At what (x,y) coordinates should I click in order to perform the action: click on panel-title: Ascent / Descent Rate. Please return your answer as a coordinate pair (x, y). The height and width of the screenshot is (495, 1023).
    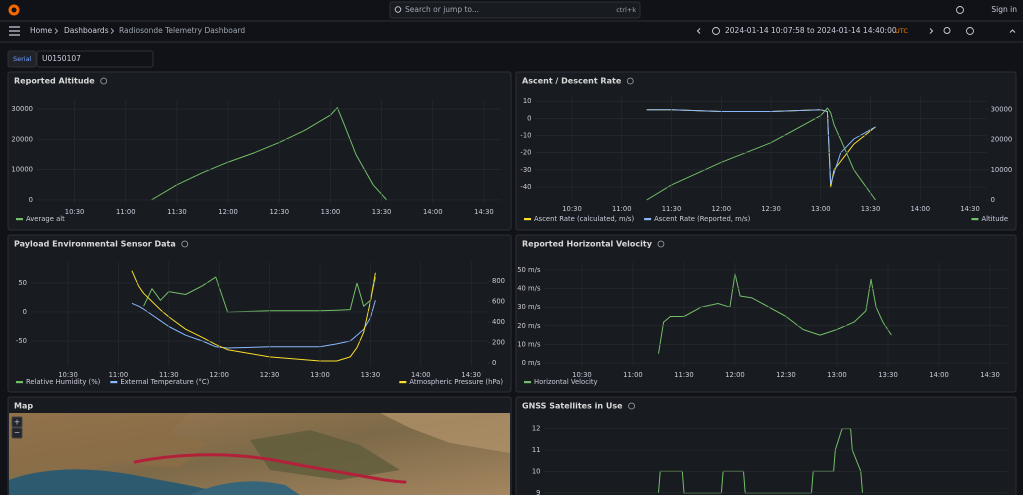
    Looking at the image, I should click on (572, 81).